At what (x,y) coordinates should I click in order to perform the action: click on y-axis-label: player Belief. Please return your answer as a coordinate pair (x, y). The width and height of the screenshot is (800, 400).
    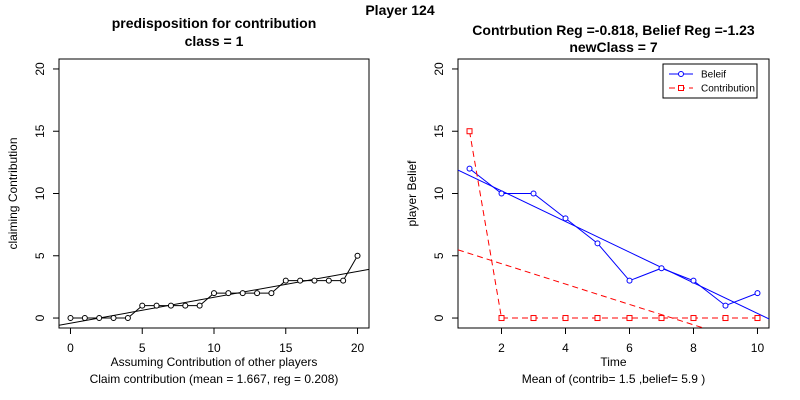
    Looking at the image, I should click on (412, 193).